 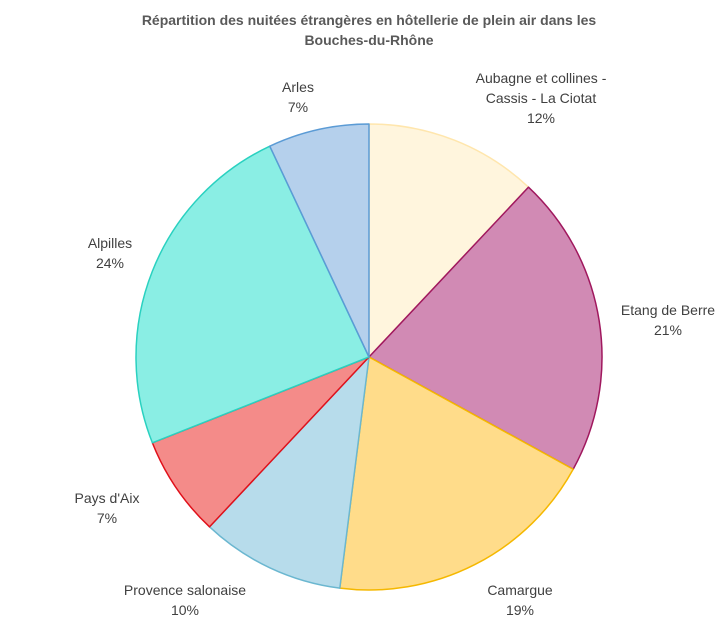 What do you see at coordinates (667, 320) in the screenshot?
I see `slice-label: Etang de Berre 21%` at bounding box center [667, 320].